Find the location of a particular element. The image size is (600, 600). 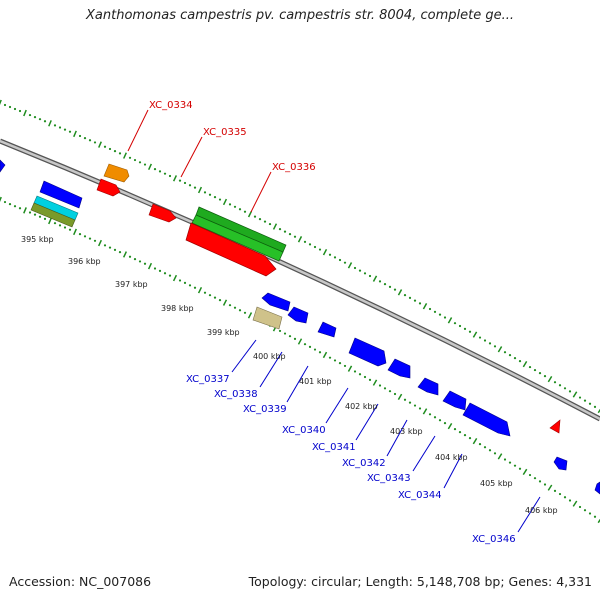

gene-label-xc0334: XC_0334 is located at coordinates (171, 105).